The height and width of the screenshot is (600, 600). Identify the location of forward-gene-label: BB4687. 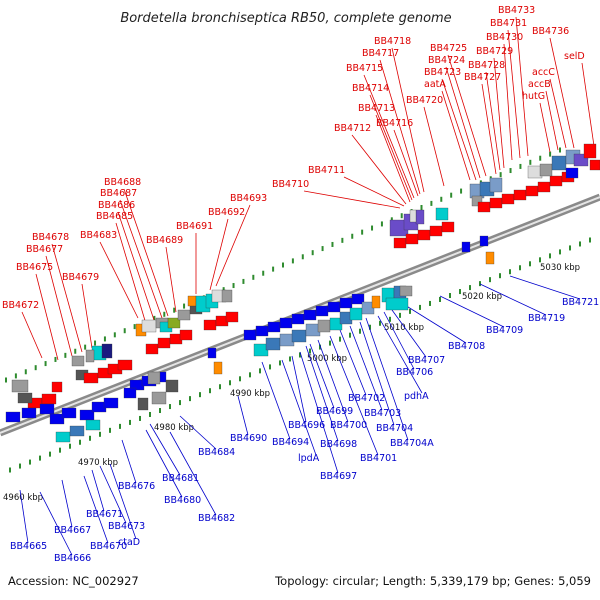
(118, 193).